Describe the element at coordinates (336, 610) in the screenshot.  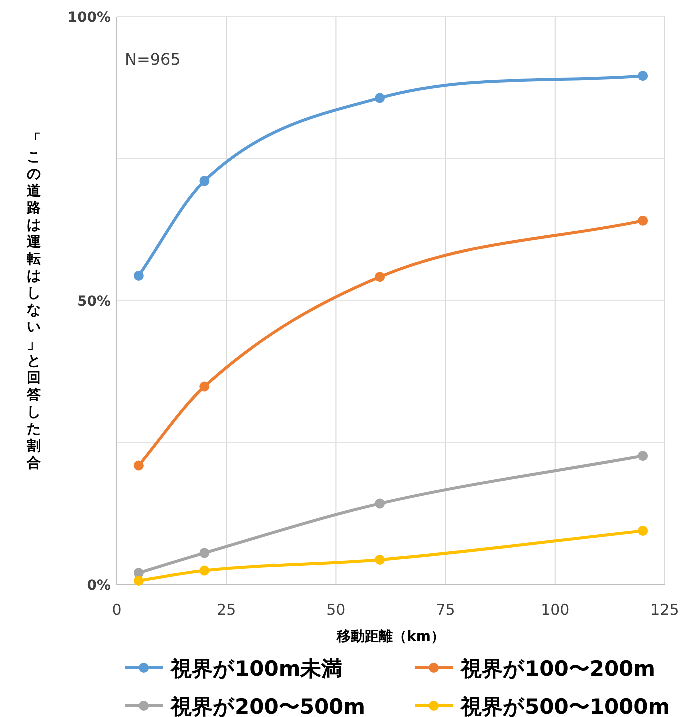
I see `x-tick-label: 50` at that location.